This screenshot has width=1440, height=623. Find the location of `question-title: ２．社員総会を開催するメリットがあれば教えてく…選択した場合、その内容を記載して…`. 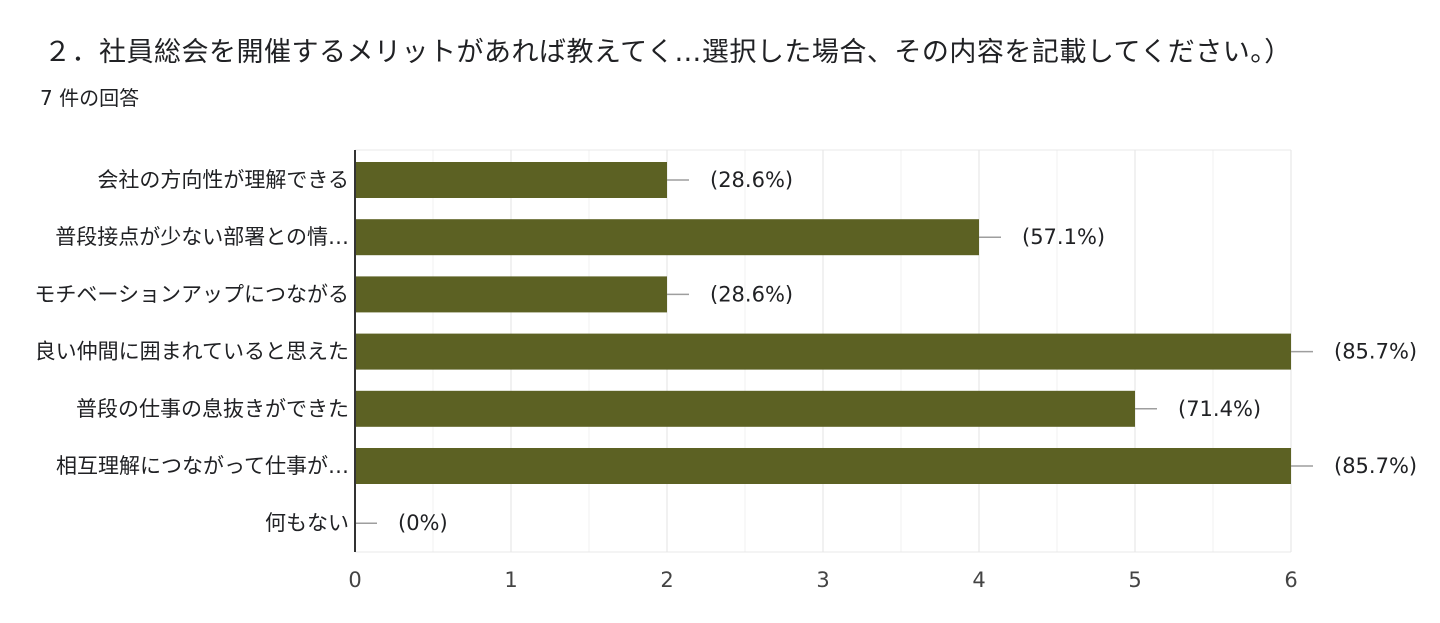

question-title: ２．社員総会を開催するメリットがあれば教えてく…選択した場合、その内容を記載して… is located at coordinates (668, 52).